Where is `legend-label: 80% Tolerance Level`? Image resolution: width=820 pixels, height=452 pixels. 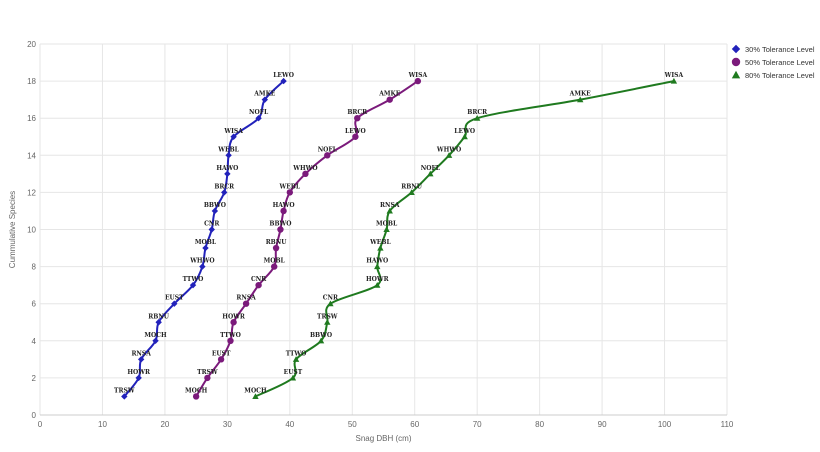 legend-label: 80% Tolerance Level is located at coordinates (780, 75).